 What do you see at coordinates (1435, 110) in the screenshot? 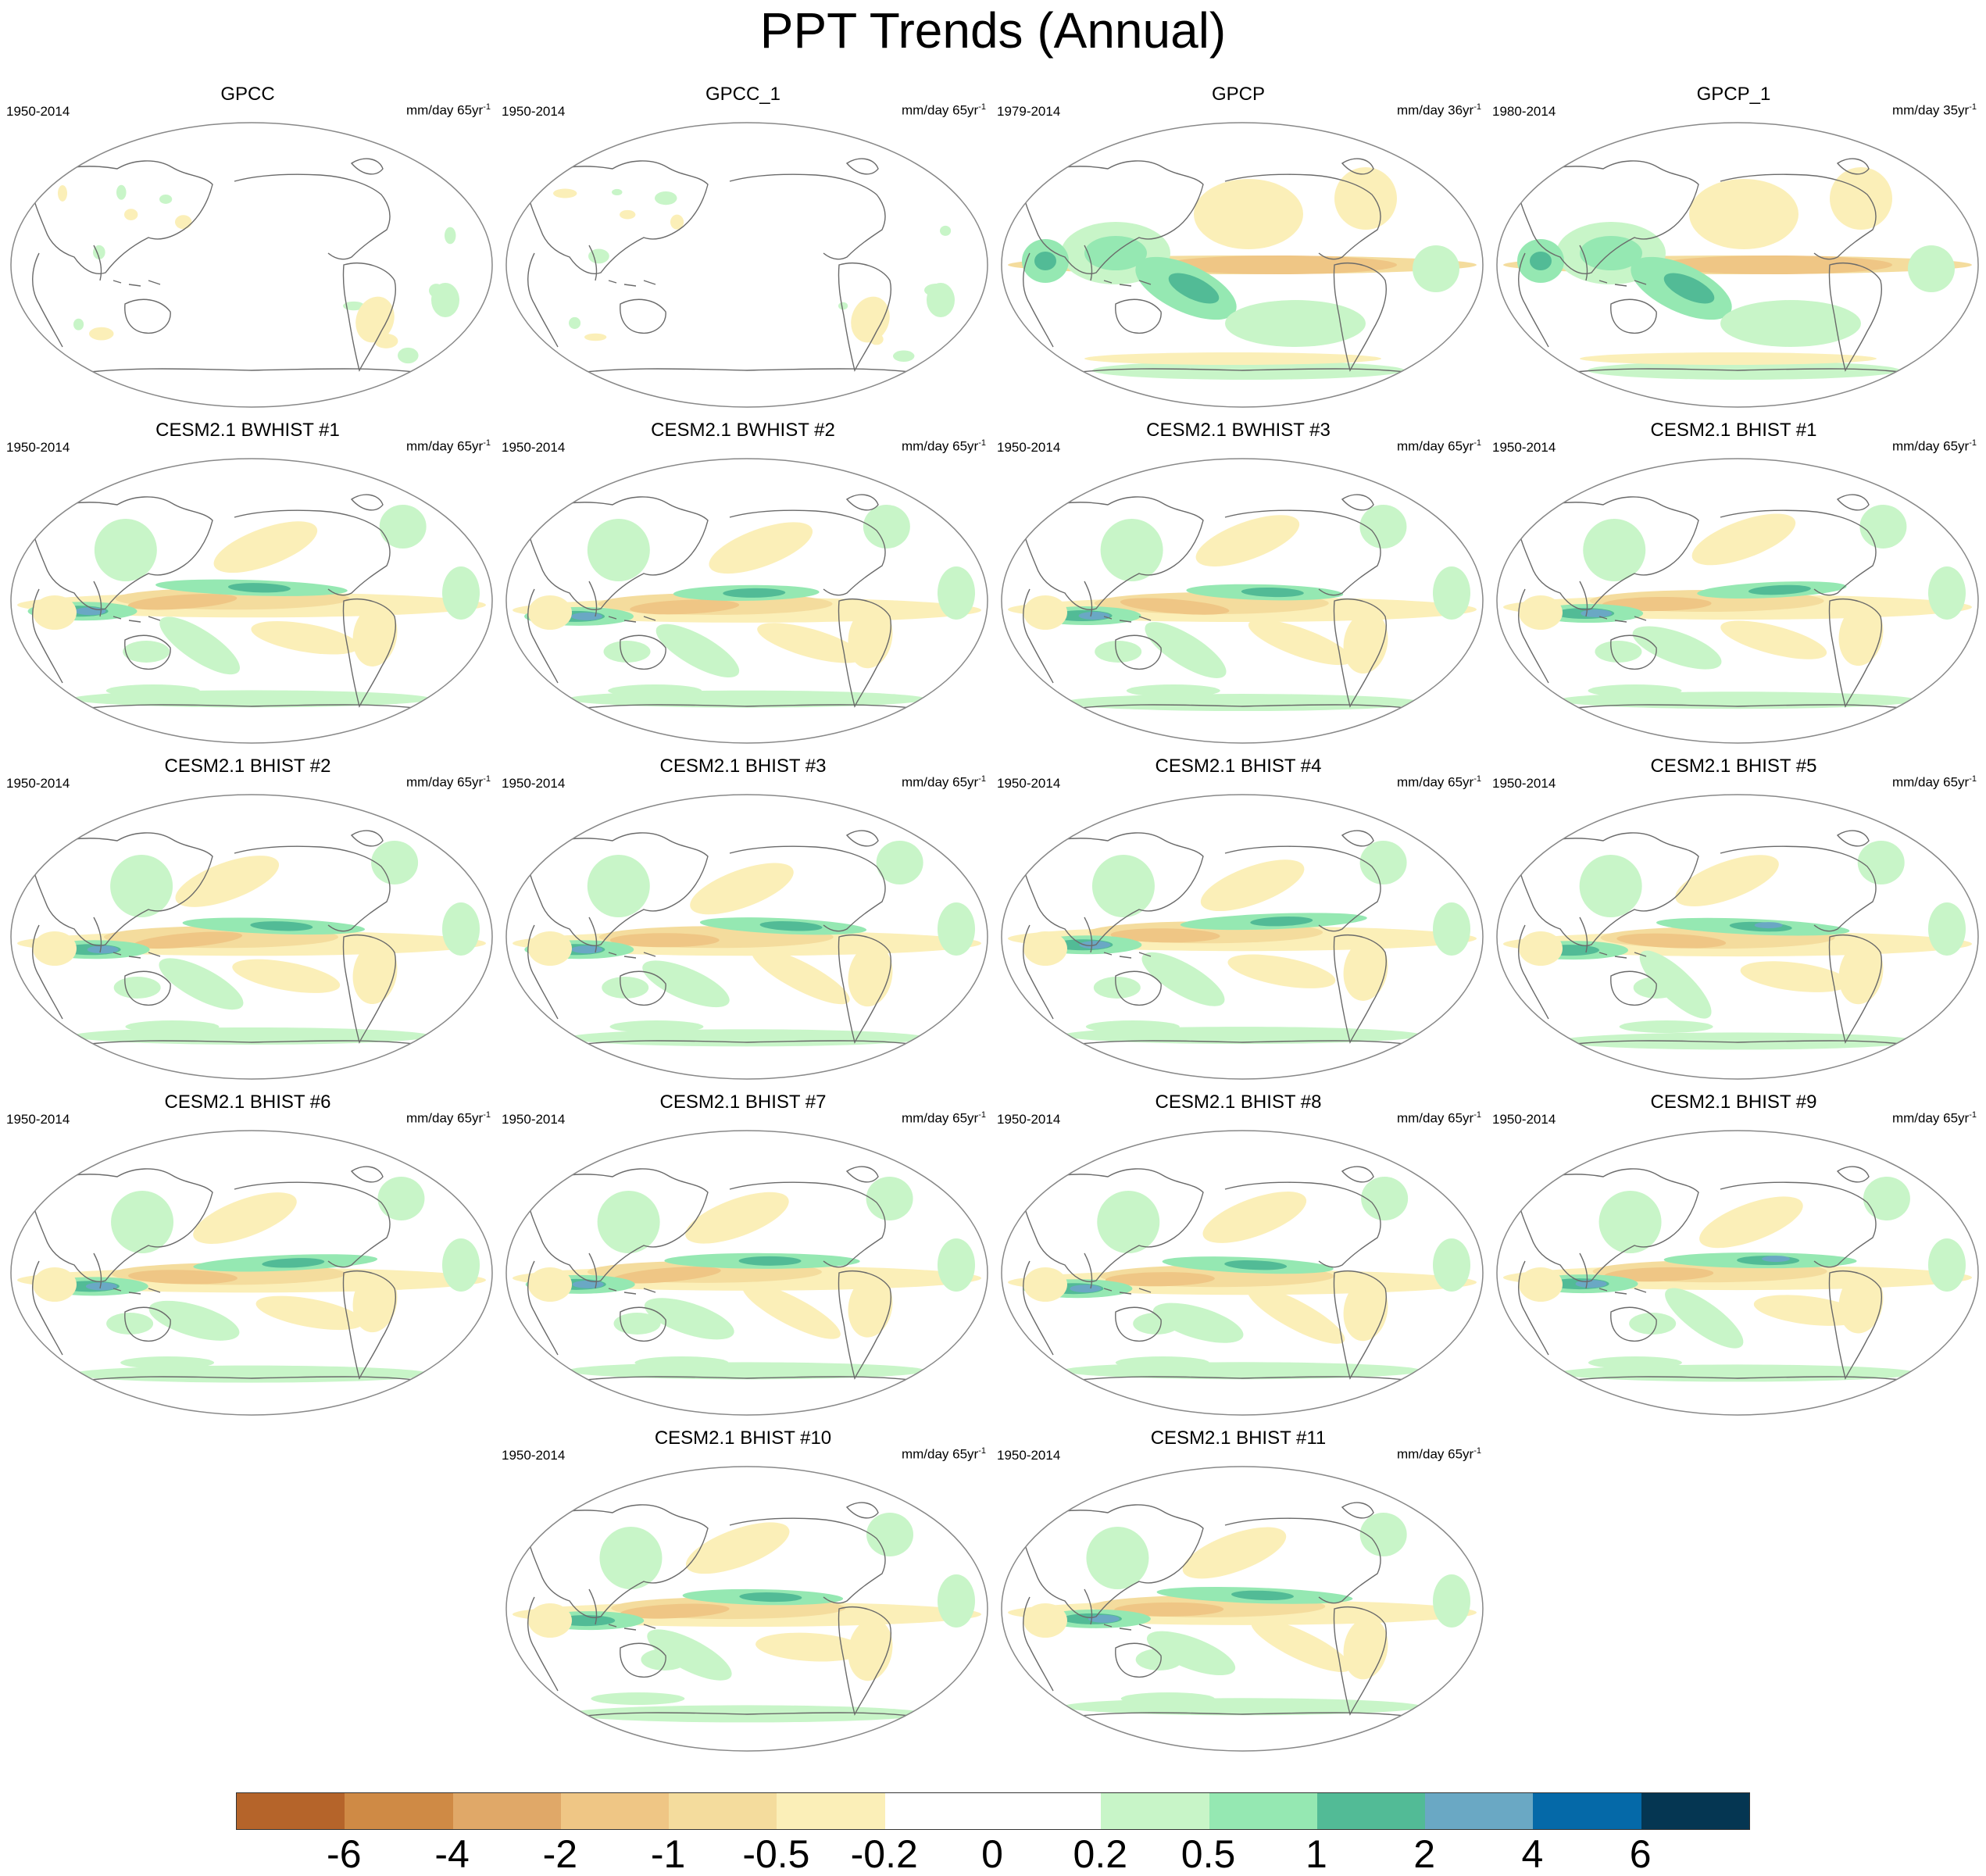
I see `panel-units-text: mm/day 36yr` at bounding box center [1435, 110].